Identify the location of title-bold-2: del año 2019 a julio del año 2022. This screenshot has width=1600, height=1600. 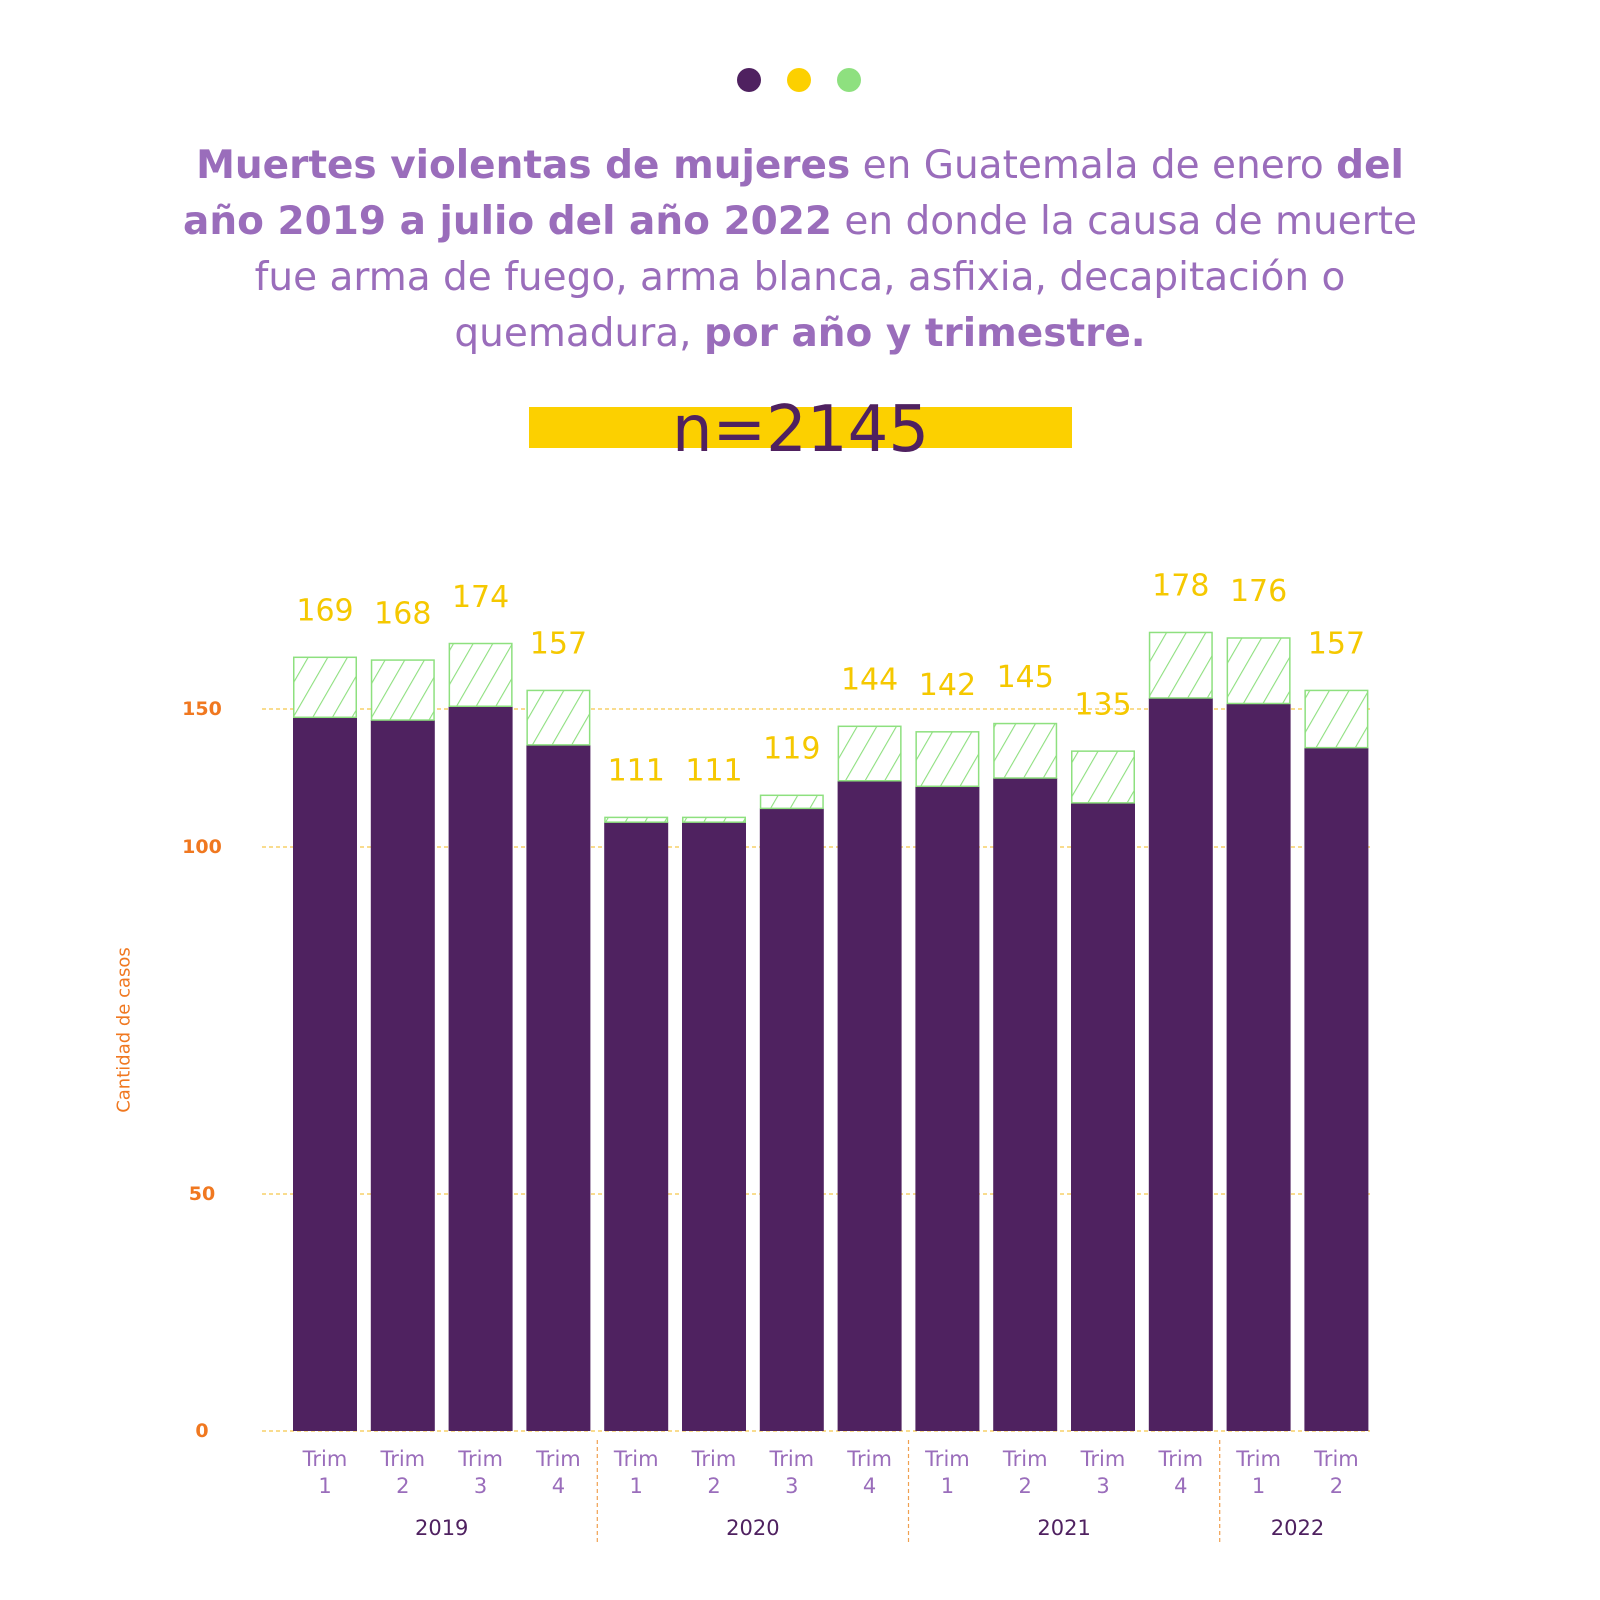
(793, 193).